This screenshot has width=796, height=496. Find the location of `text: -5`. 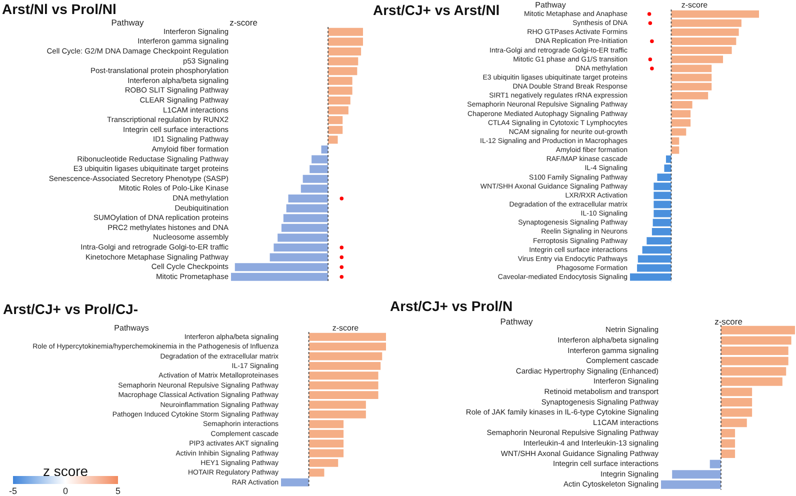

text: -5 is located at coordinates (13, 491).